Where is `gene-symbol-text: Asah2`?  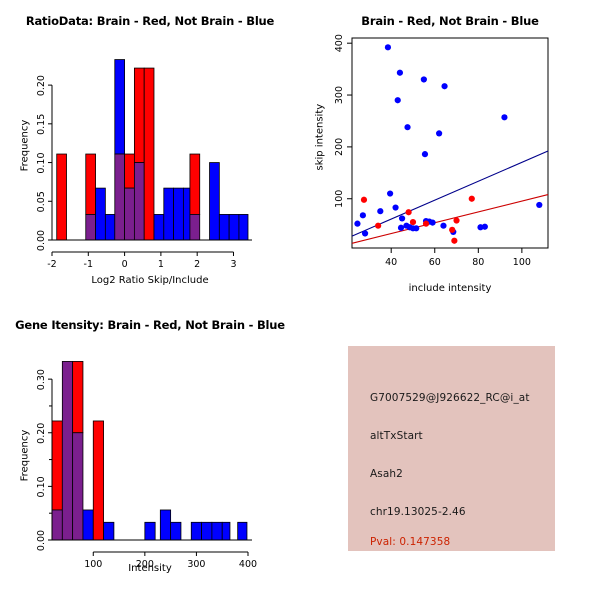 gene-symbol-text: Asah2 is located at coordinates (386, 474).